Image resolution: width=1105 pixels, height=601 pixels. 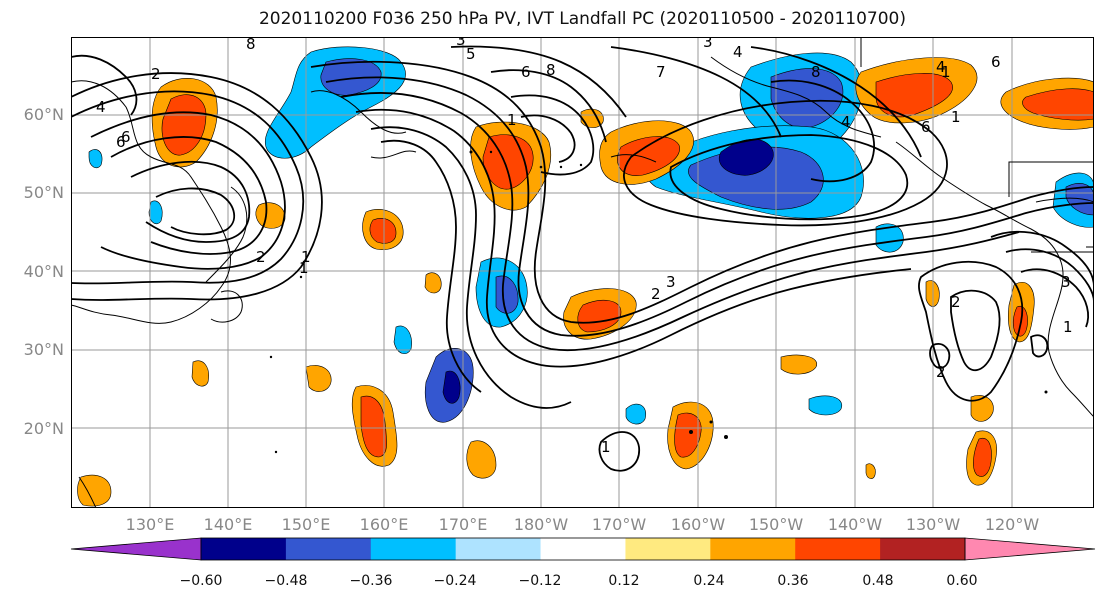 I want to click on lat-label: 50°N, so click(x=43, y=192).